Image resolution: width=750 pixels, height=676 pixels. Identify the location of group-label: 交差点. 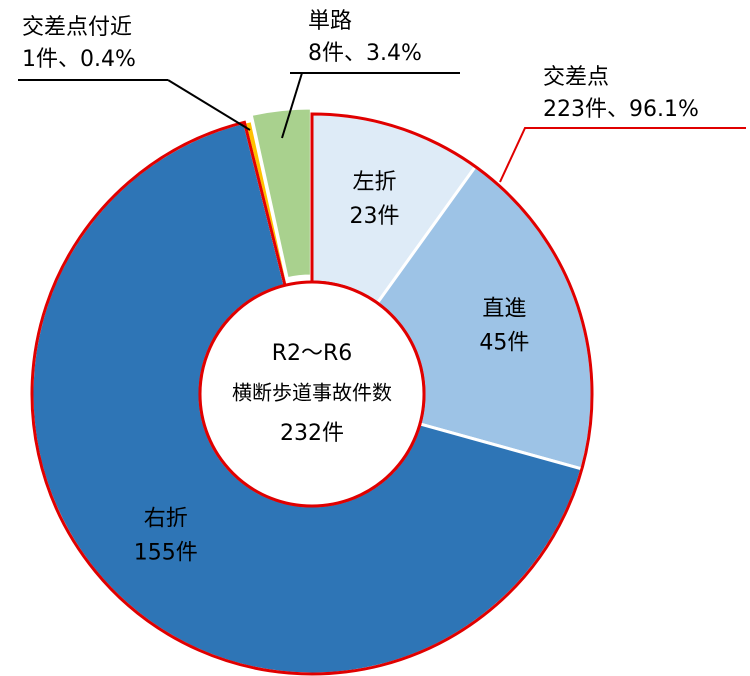
(576, 77).